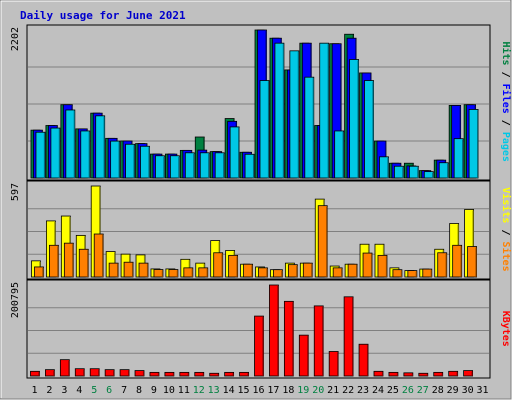  What do you see at coordinates (214, 390) in the screenshot?
I see `x-tick-label-day-13: 13` at bounding box center [214, 390].